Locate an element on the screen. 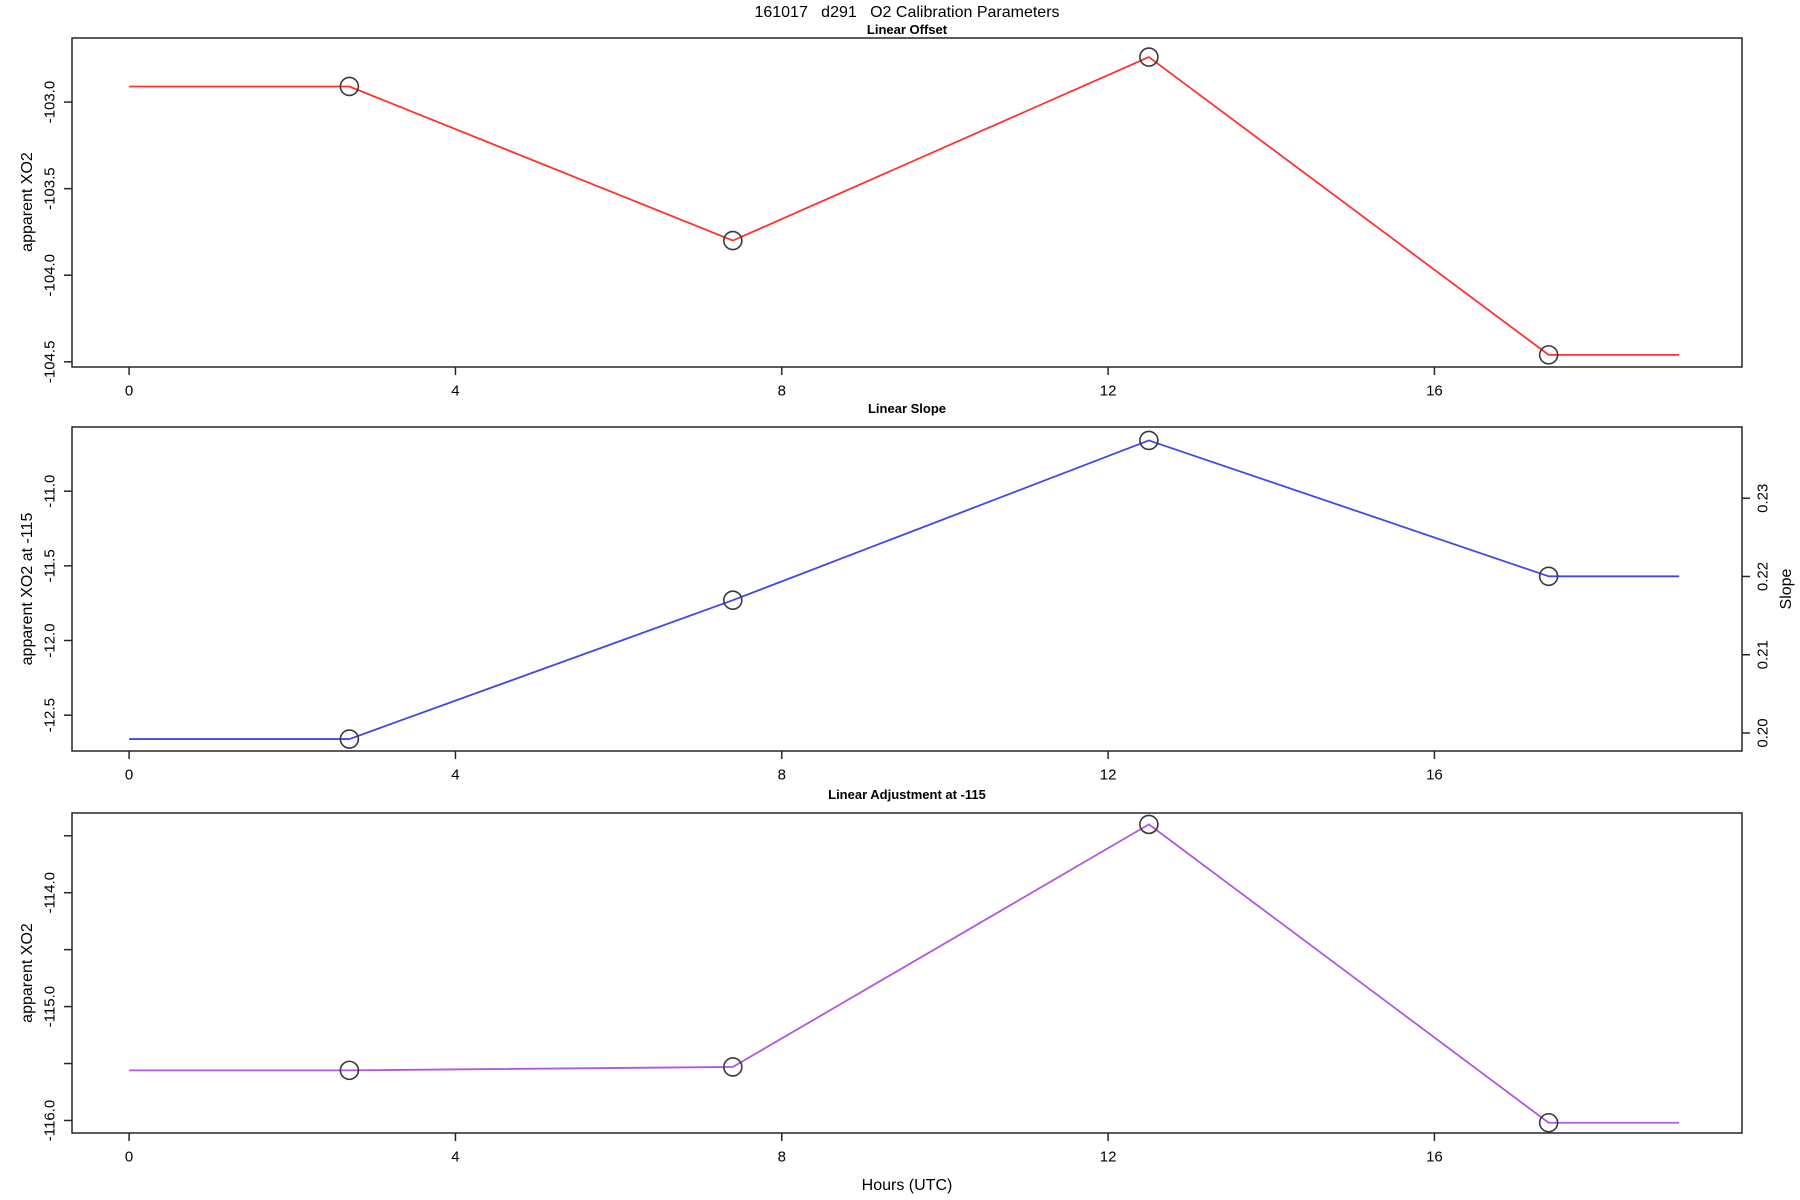 The width and height of the screenshot is (1800, 1200). panel-title-linear-offset: Linear Offset is located at coordinates (907, 29).